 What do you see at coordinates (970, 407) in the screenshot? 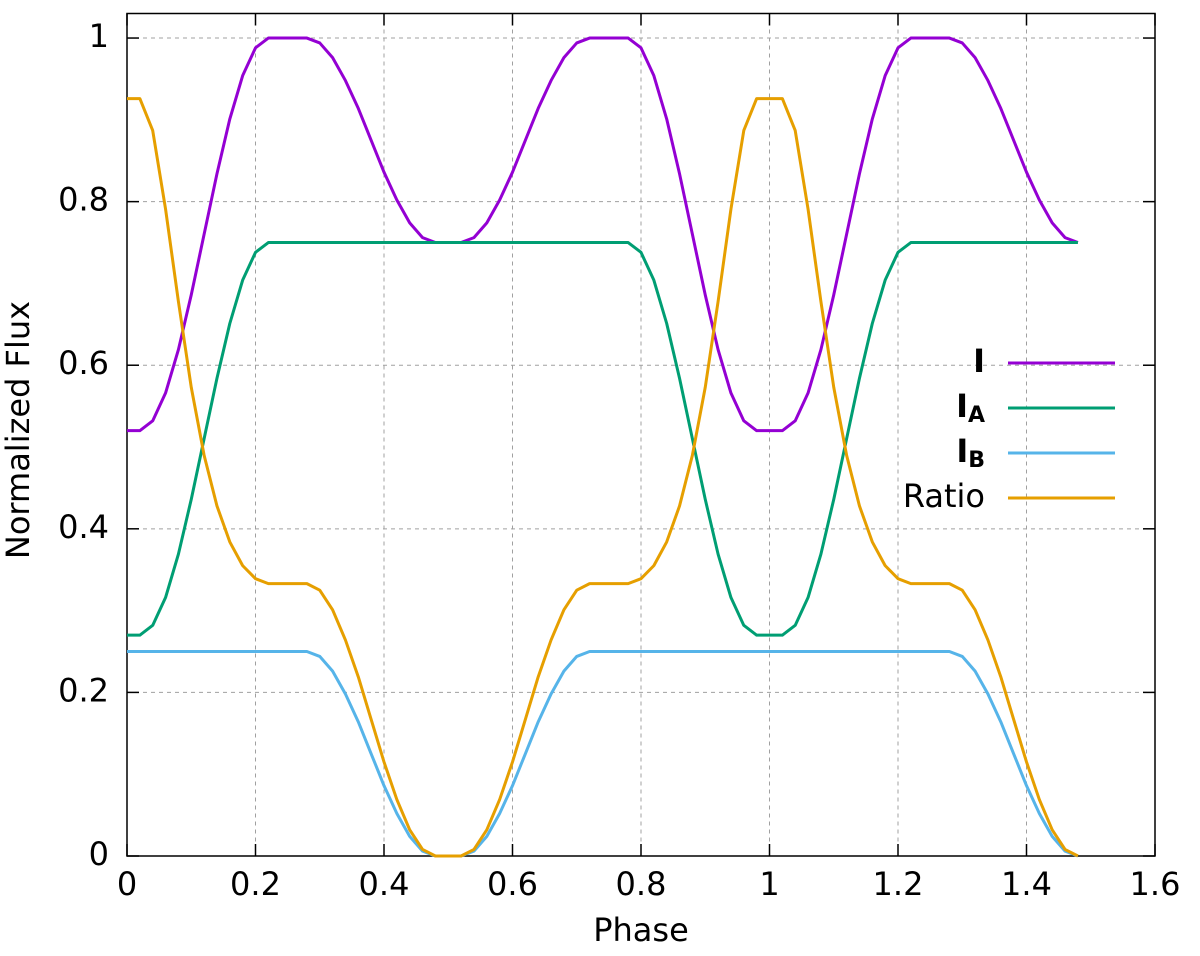
I see `legend-label: IA` at bounding box center [970, 407].